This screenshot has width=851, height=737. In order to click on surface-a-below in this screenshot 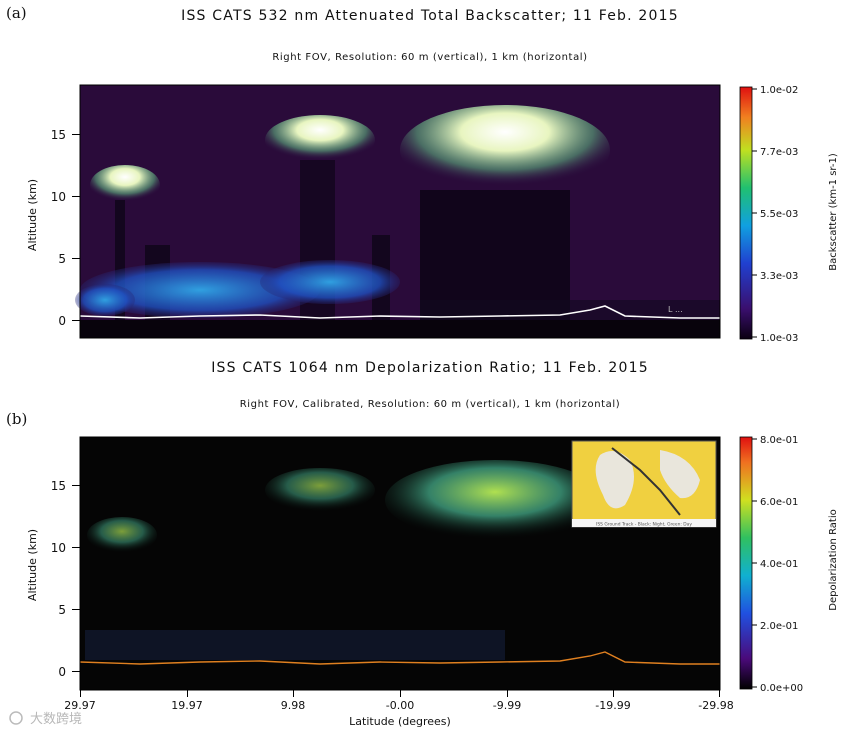, I will do `click(400, 329)`.